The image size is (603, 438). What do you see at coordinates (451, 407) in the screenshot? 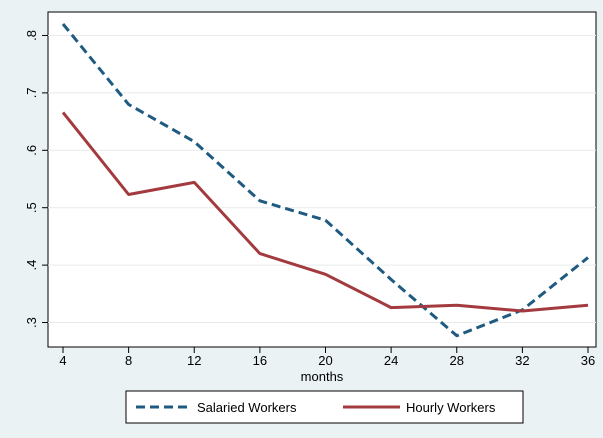
I see `legend-label: Hourly Workers` at bounding box center [451, 407].